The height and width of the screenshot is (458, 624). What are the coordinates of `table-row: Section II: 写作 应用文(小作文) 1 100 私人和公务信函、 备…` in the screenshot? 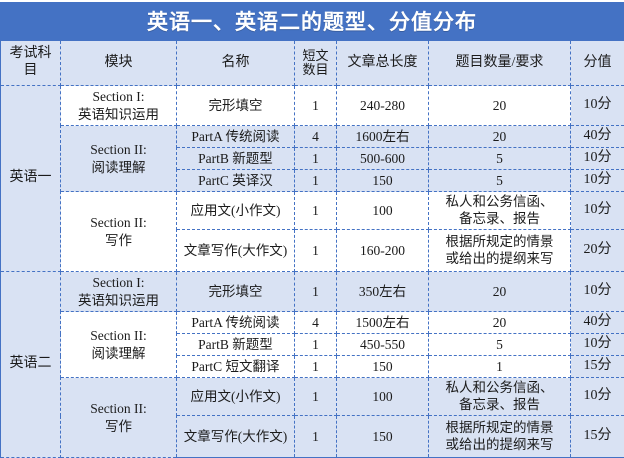 It's located at (312, 211).